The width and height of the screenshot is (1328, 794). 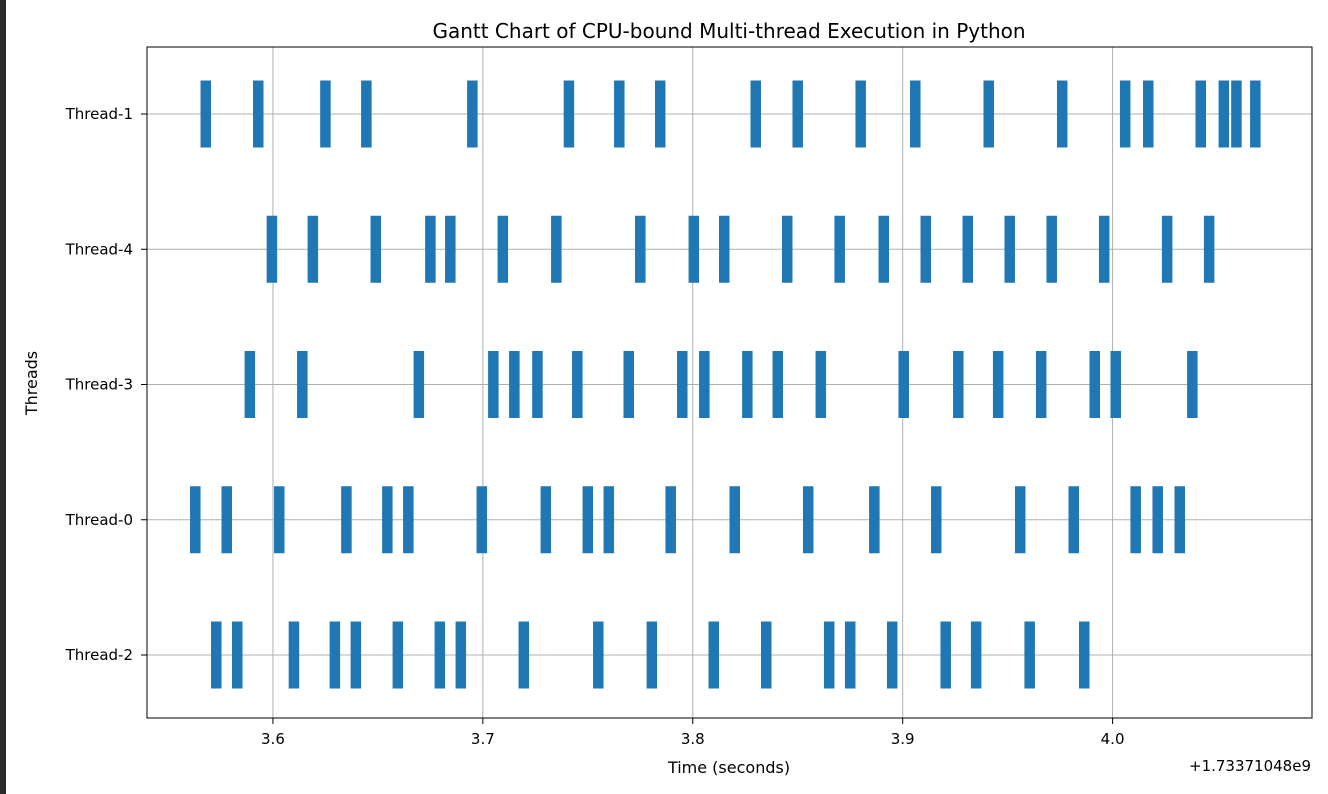 I want to click on x-tick-label: 3.7, so click(x=483, y=739).